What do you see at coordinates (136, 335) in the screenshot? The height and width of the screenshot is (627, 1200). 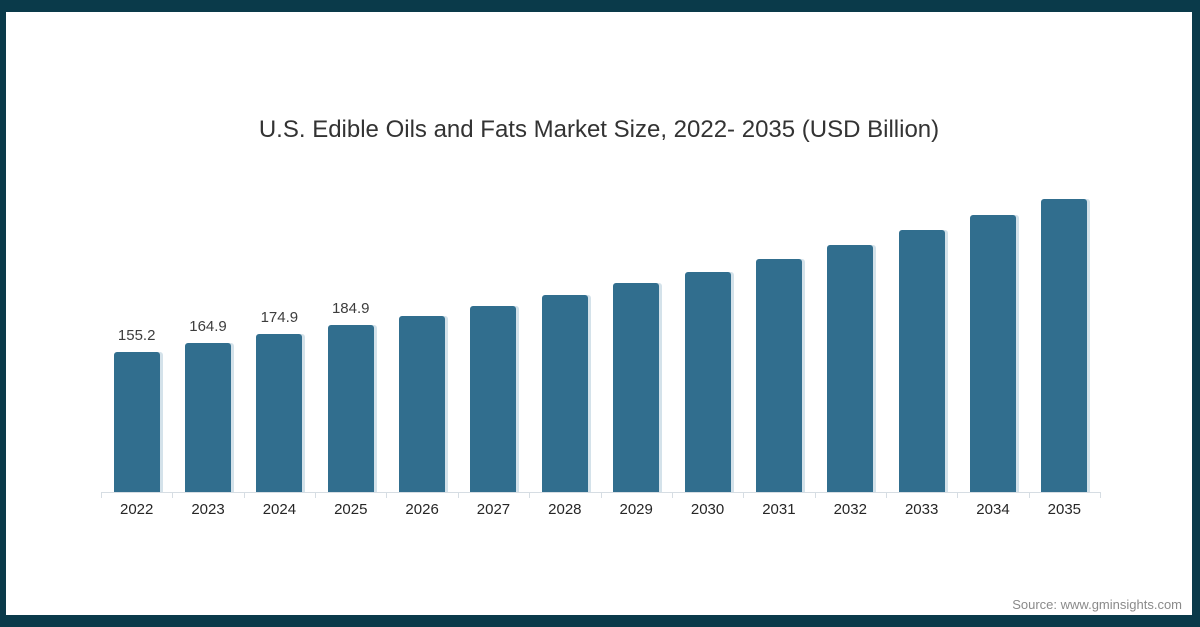 I see `bar-value-label: 155.2` at bounding box center [136, 335].